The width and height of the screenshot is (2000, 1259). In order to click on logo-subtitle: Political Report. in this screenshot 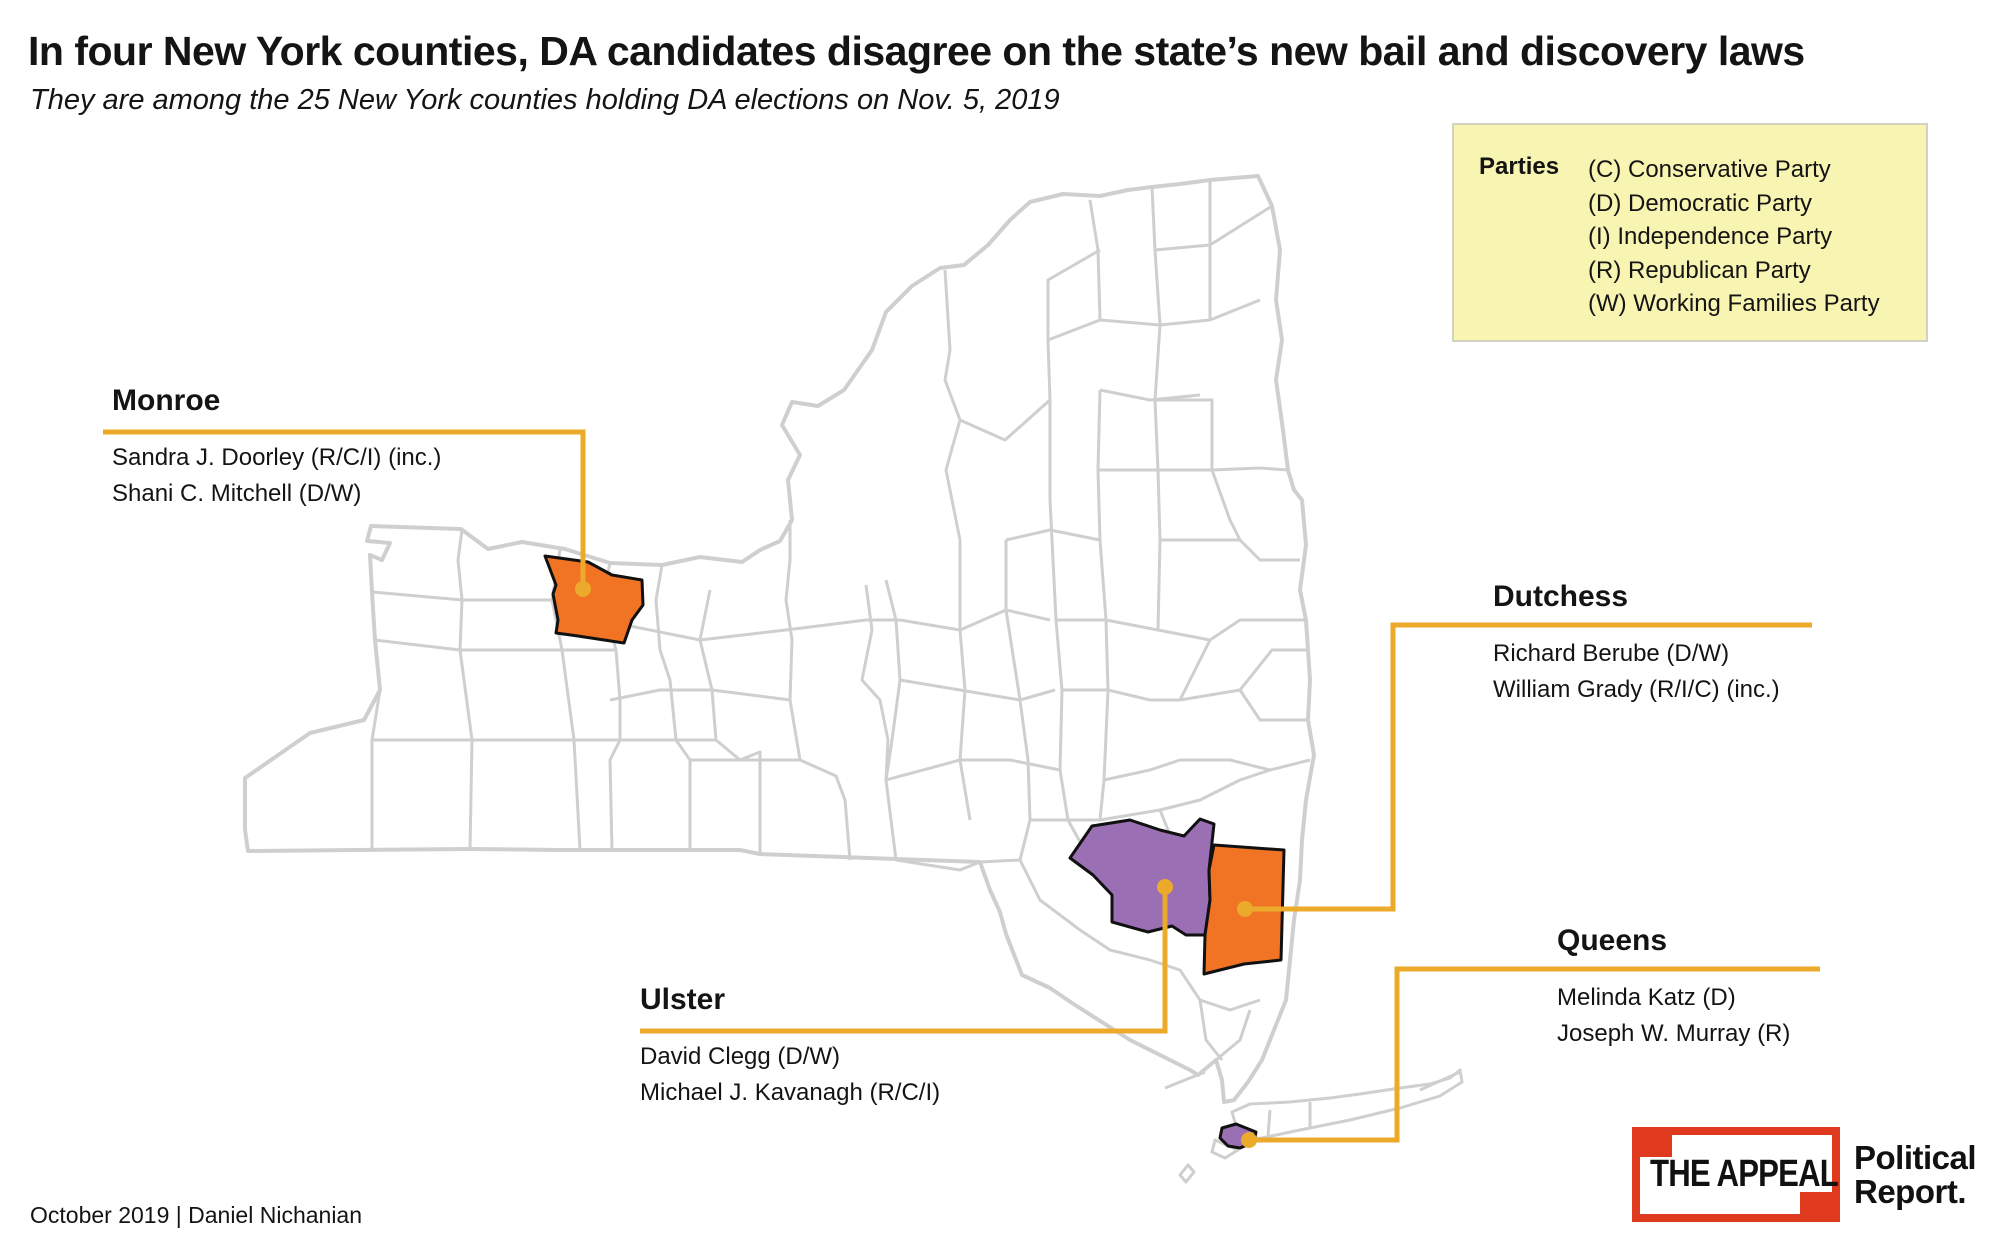, I will do `click(1915, 1174)`.